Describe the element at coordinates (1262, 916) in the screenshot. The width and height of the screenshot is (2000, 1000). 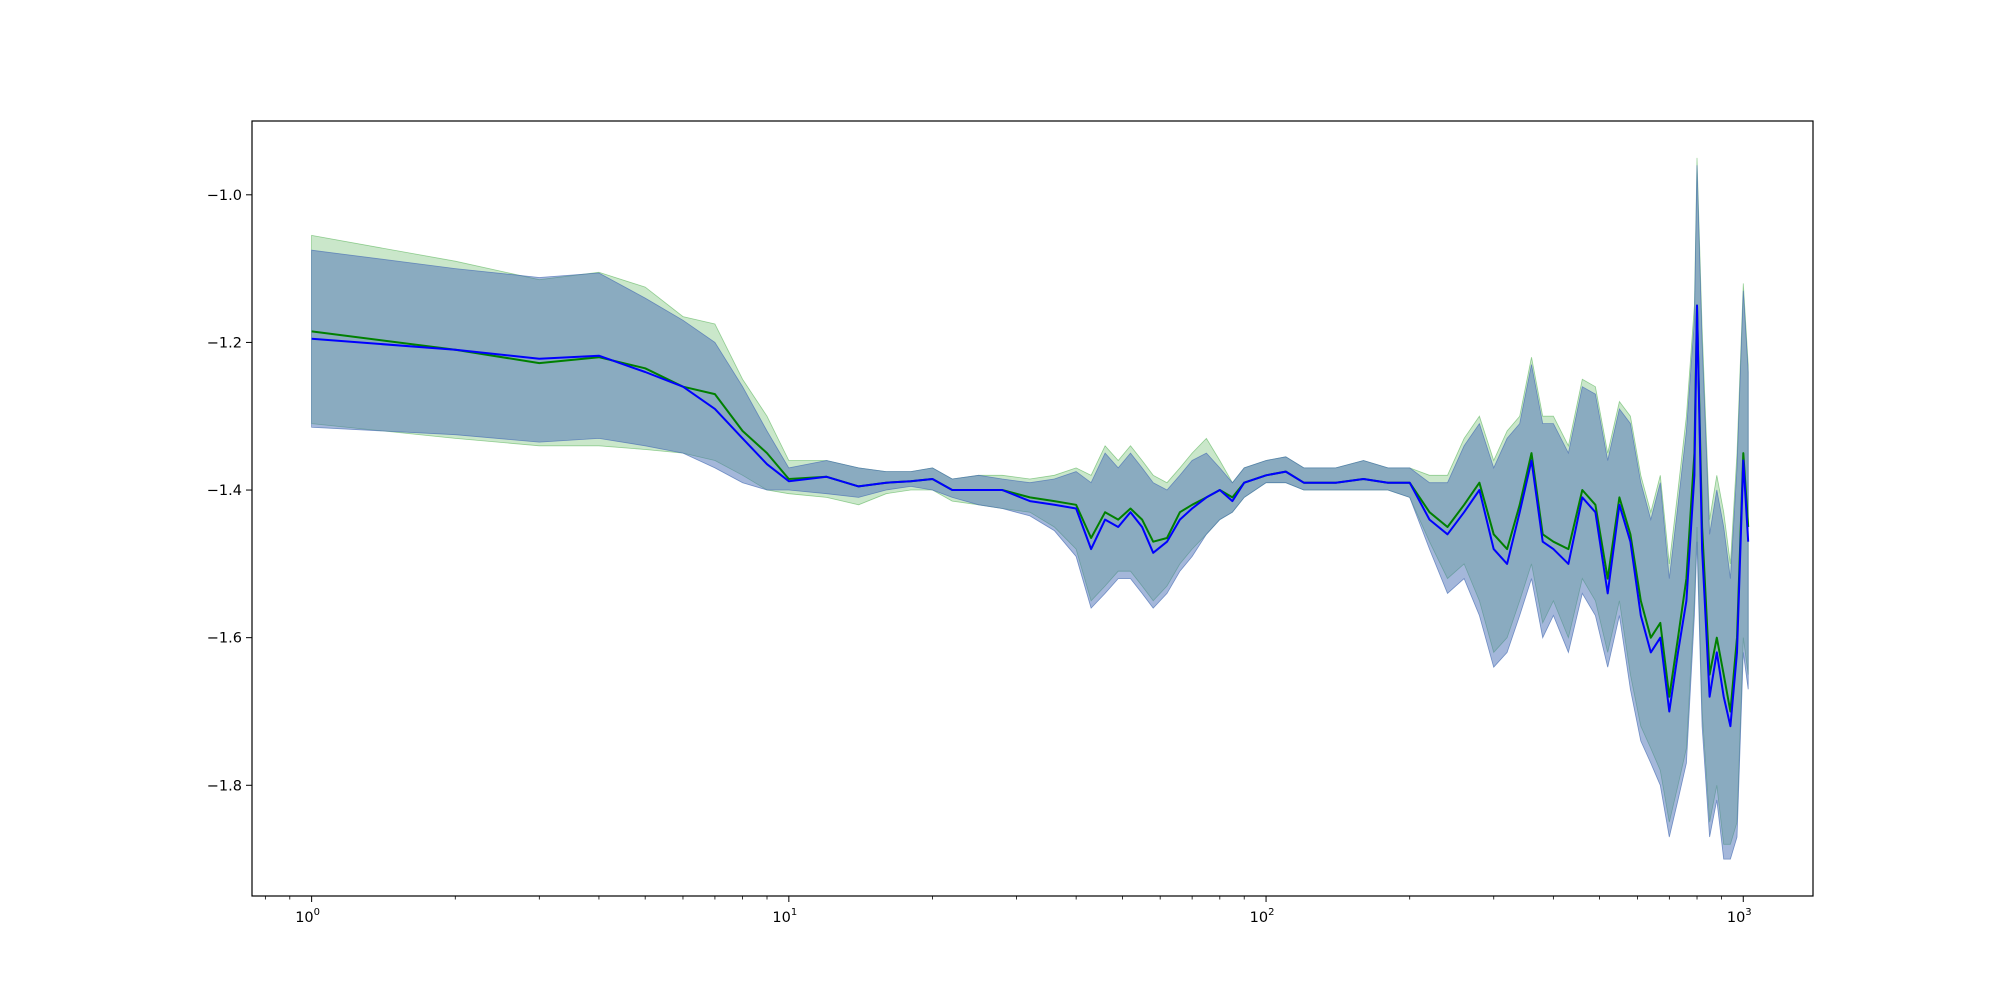
I see `x-tick-label: 10²` at that location.